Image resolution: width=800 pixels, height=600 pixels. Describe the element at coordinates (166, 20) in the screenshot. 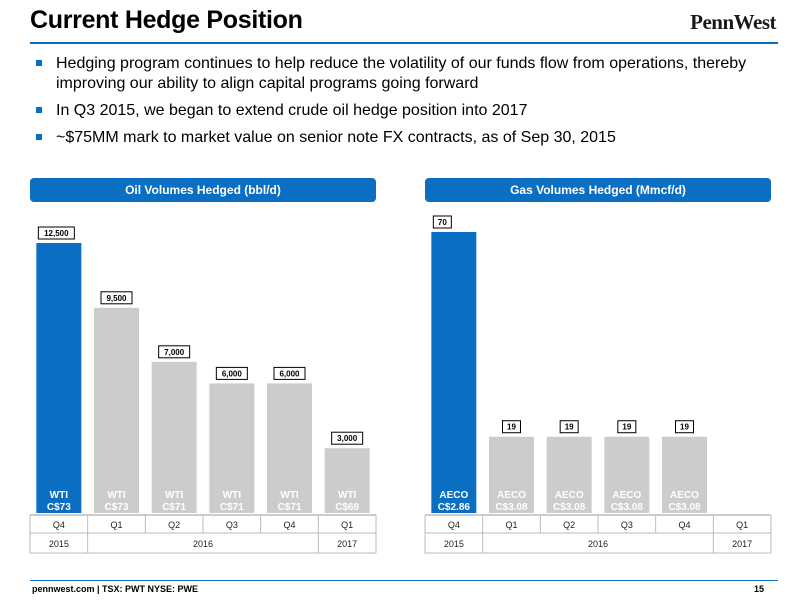

I see `page-title: Current Hedge Position` at that location.